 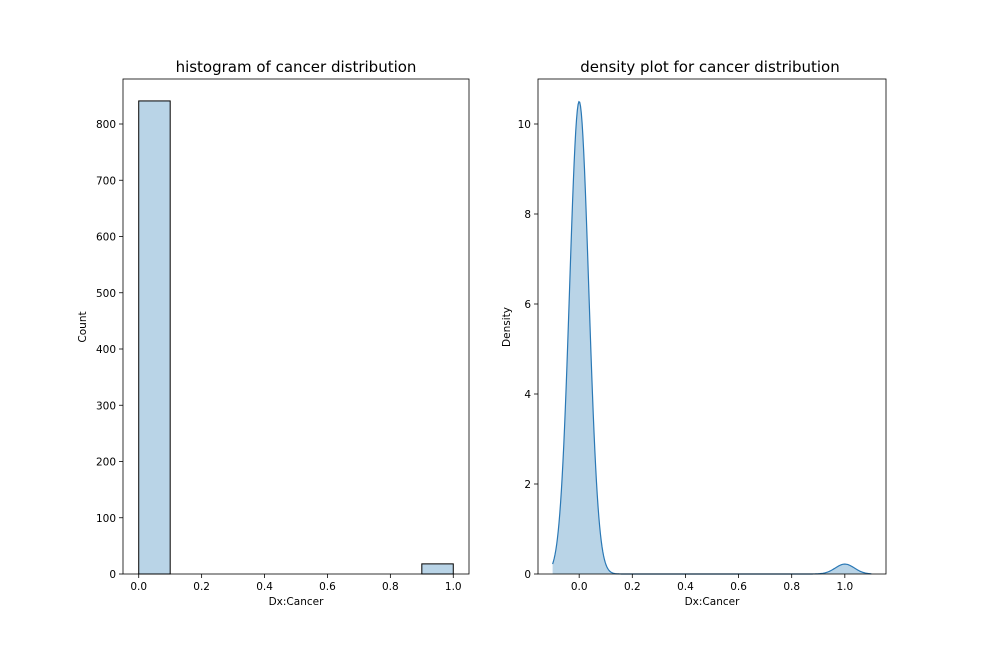 I want to click on histogram-y-tick-label: 500, so click(x=106, y=294).